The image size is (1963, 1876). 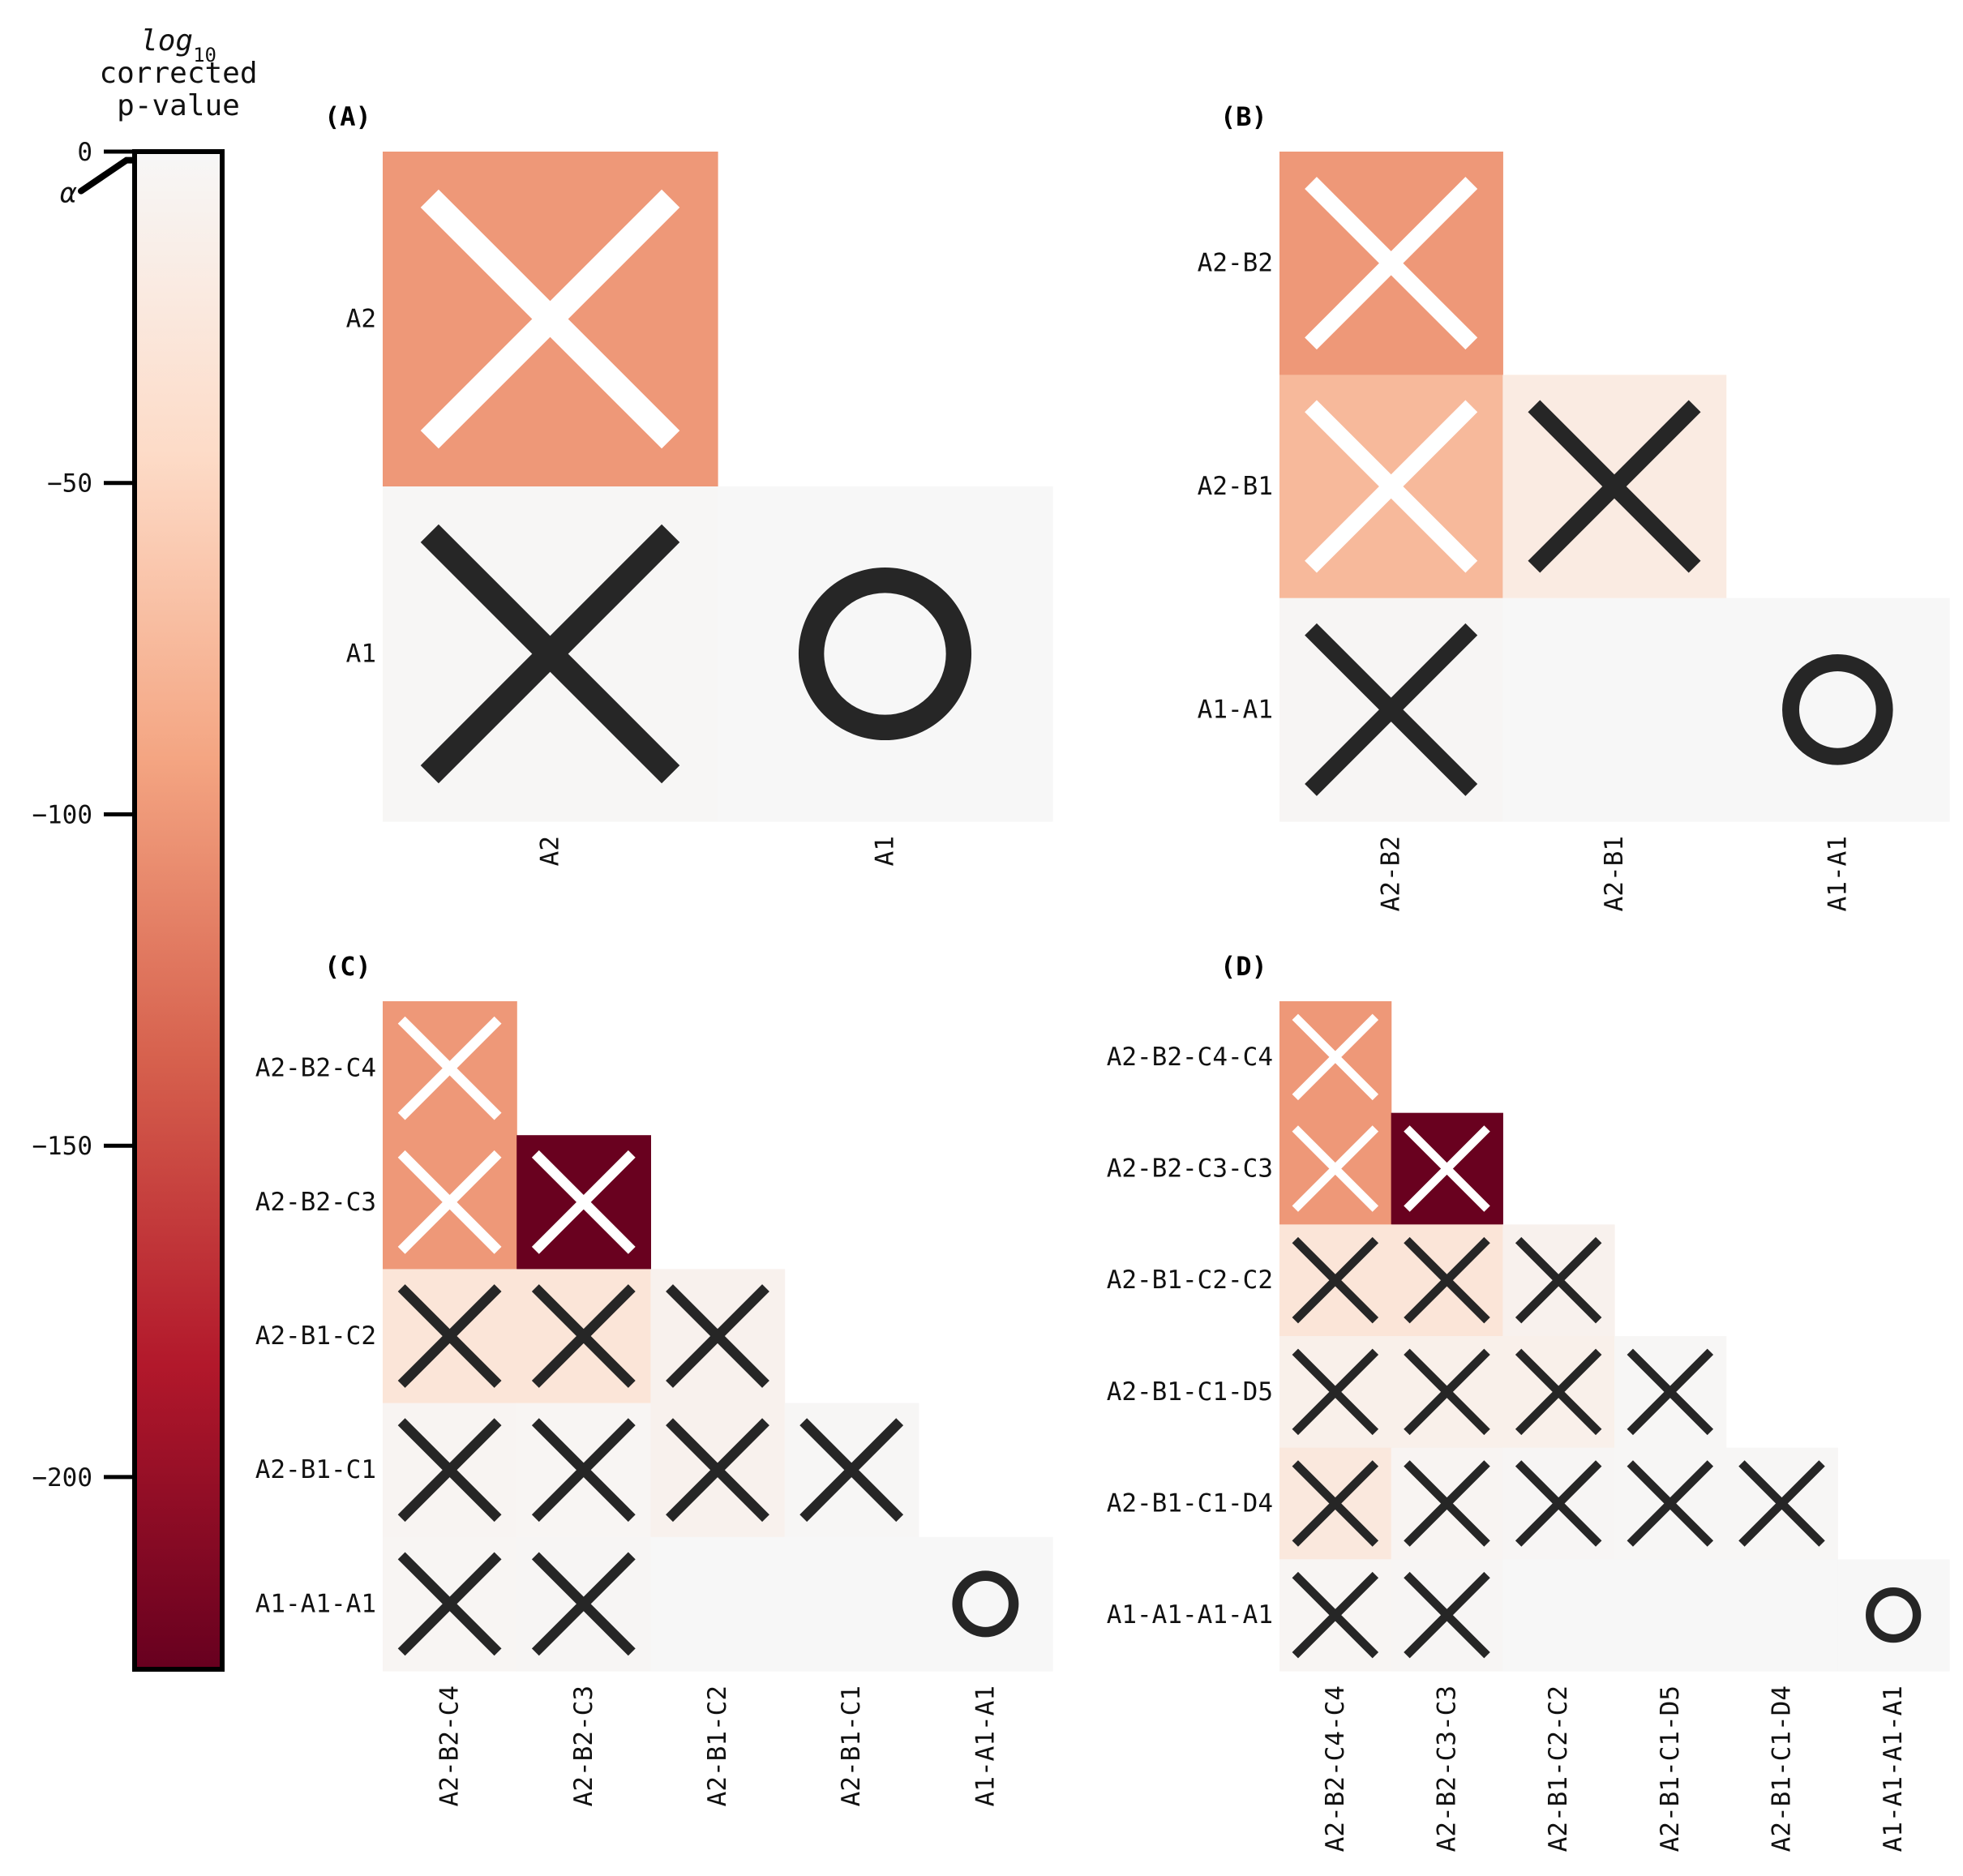 I want to click on y-tick-label: A2-B1-C1, so click(x=316, y=1469).